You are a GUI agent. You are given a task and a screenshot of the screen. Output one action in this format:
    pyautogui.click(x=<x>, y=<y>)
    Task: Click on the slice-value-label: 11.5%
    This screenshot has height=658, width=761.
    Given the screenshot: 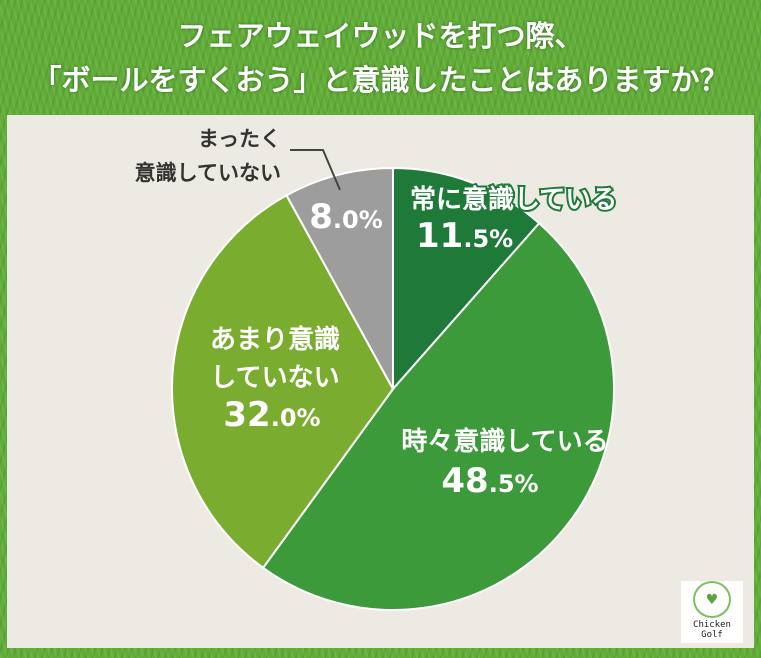 What is the action you would take?
    pyautogui.click(x=464, y=236)
    